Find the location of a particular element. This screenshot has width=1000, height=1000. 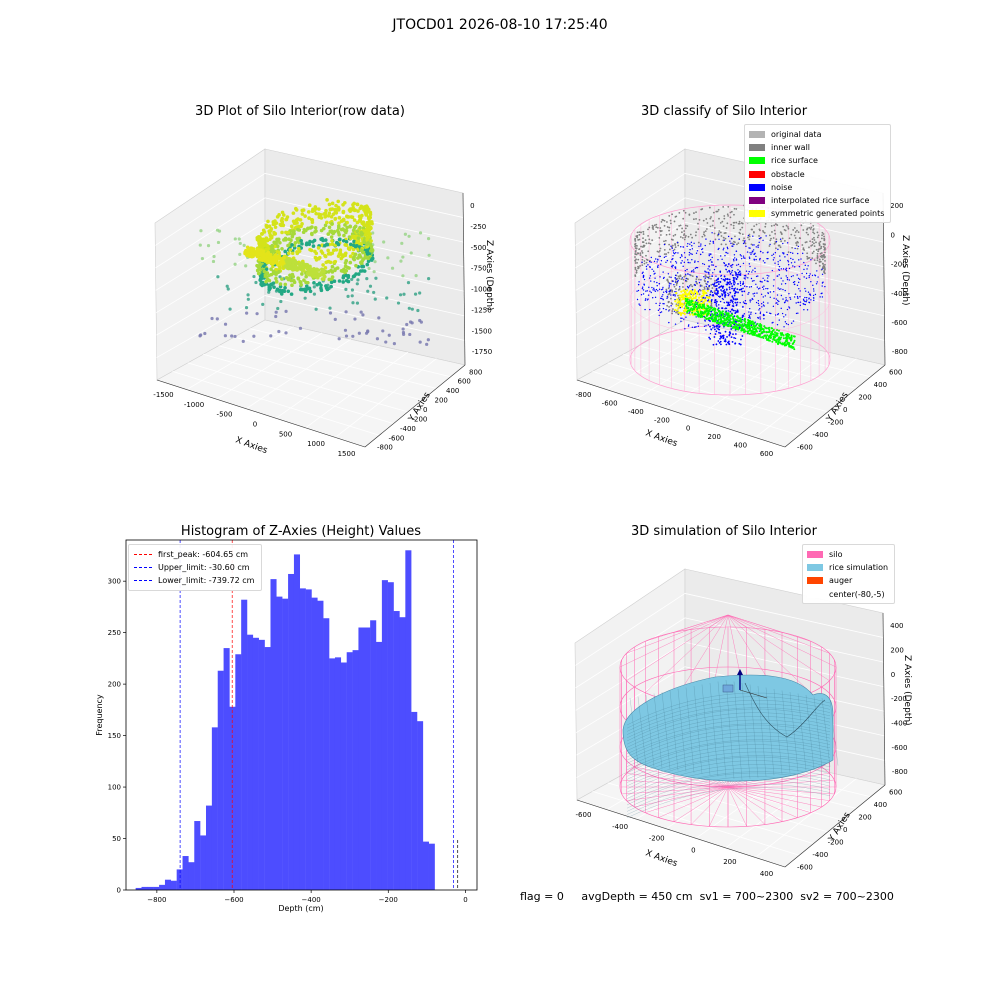

surface-mesh-line is located at coordinates (762, 731).